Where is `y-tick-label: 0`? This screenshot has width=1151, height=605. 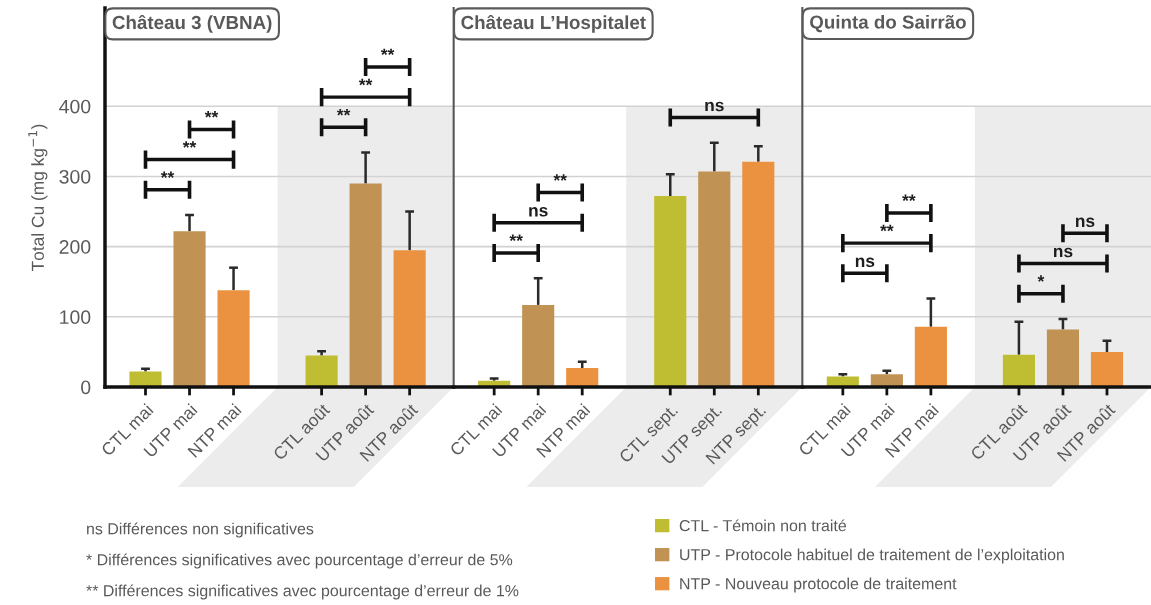 y-tick-label: 0 is located at coordinates (86, 387).